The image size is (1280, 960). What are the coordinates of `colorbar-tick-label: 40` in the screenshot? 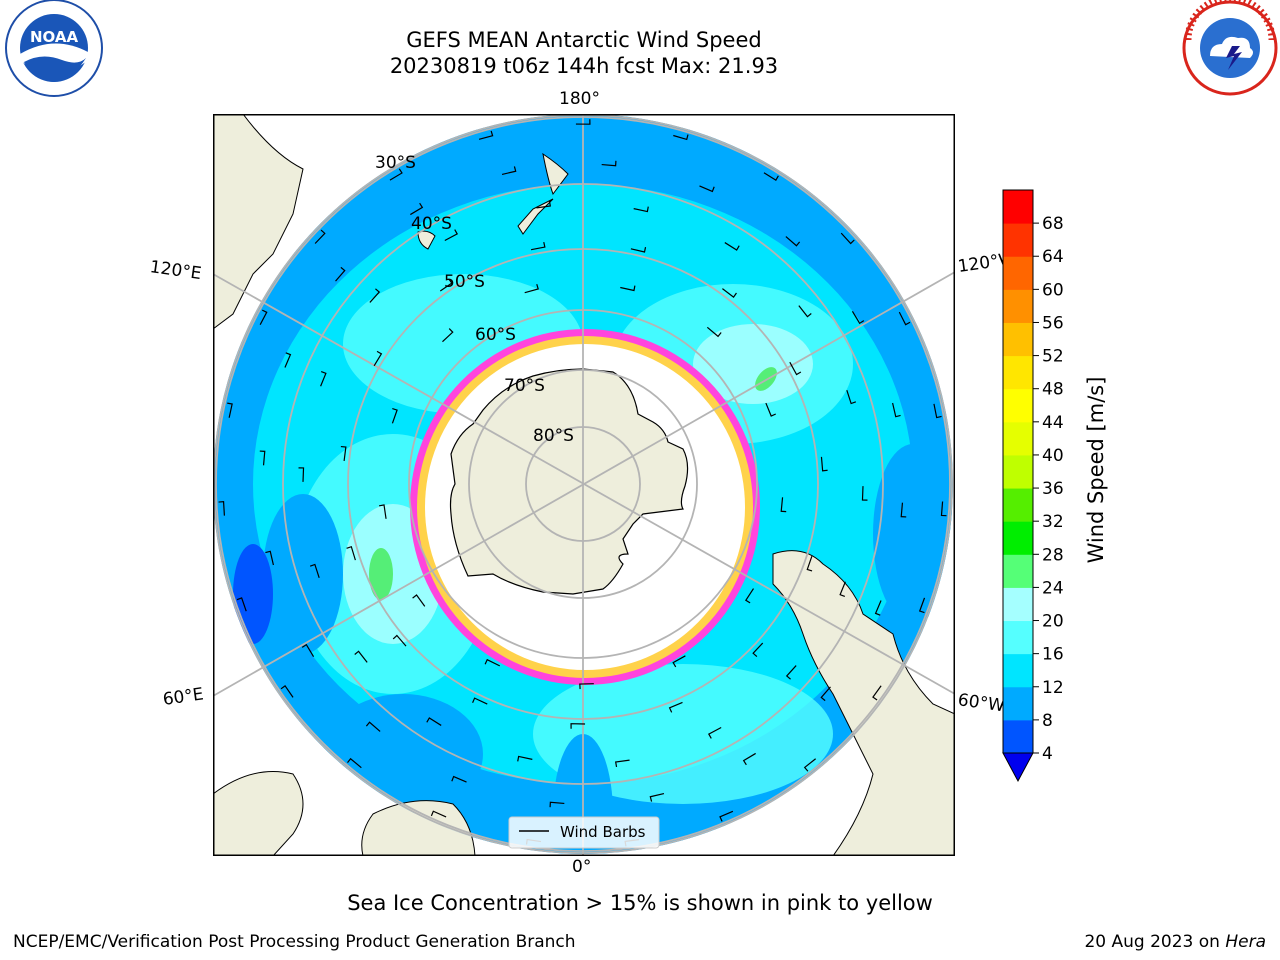 It's located at (1053, 456).